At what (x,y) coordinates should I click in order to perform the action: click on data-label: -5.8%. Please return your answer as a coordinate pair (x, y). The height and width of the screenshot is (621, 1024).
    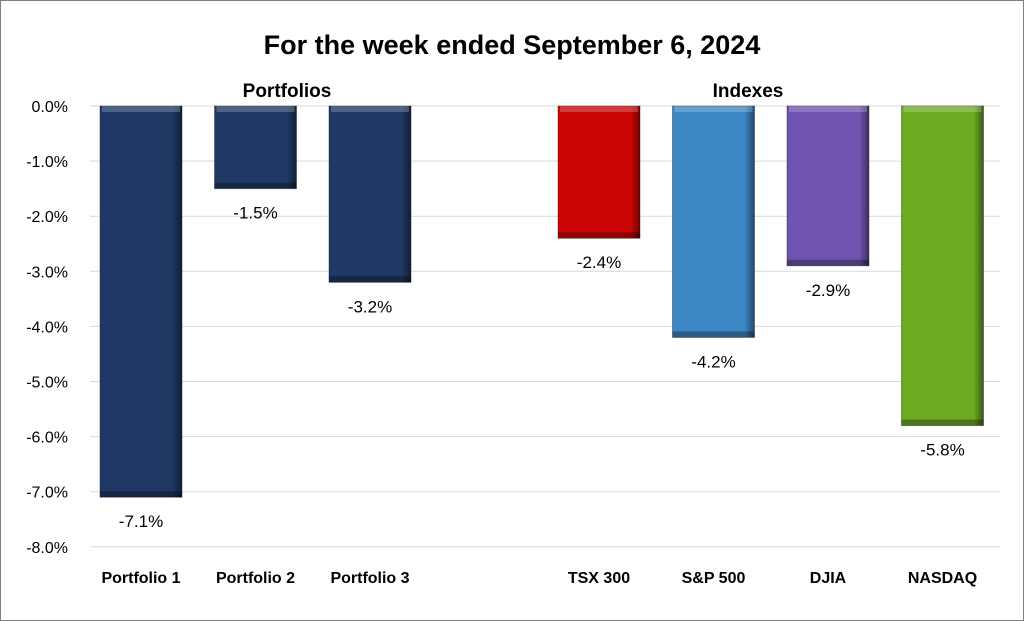
    Looking at the image, I should click on (942, 450).